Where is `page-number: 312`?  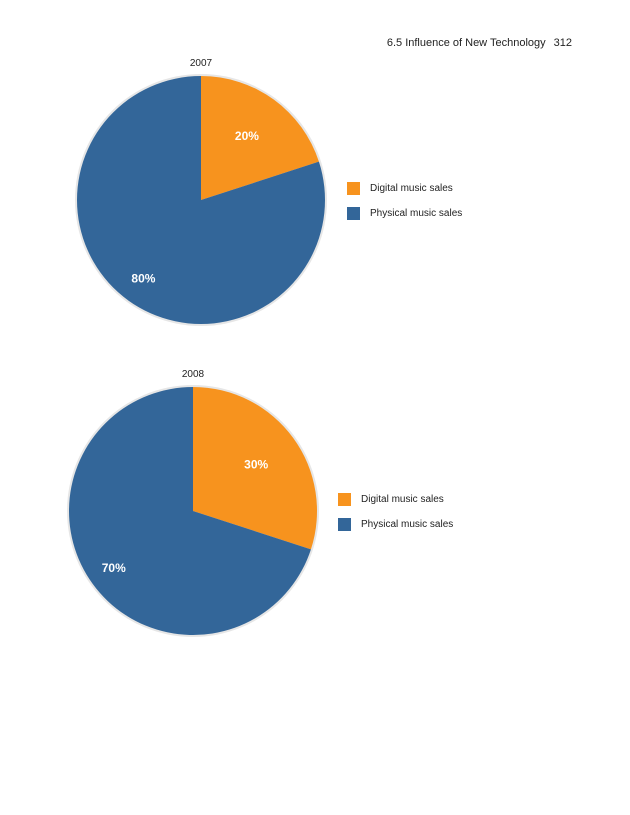
page-number: 312 is located at coordinates (562, 43).